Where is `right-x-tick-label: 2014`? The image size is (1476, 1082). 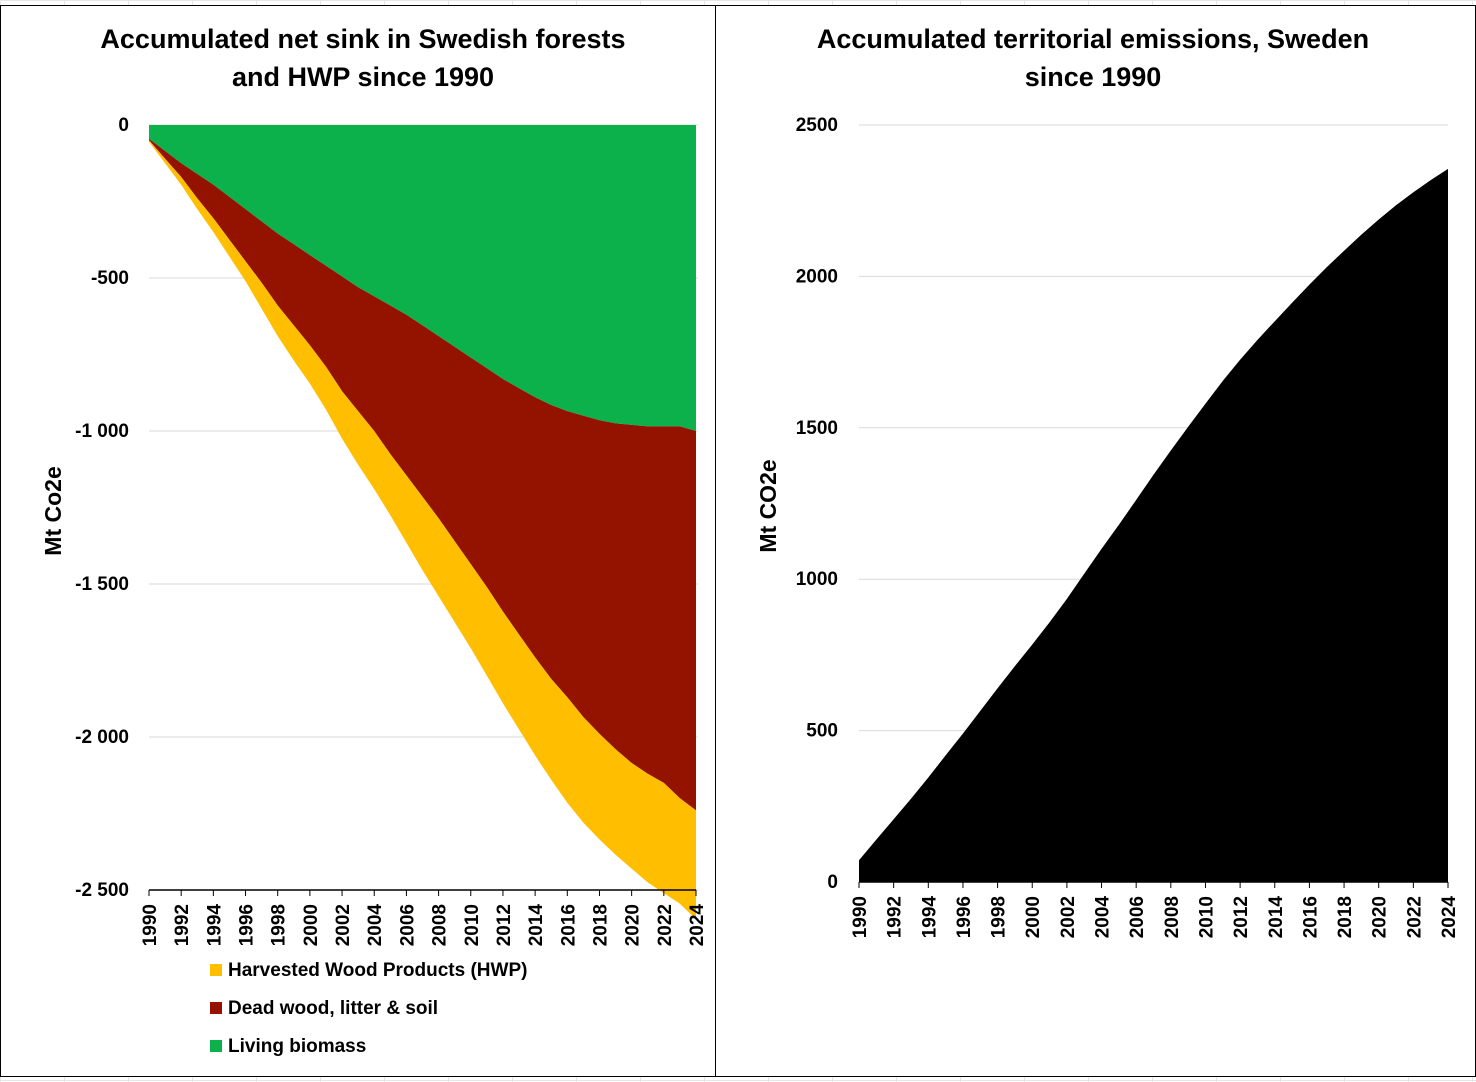
right-x-tick-label: 2014 is located at coordinates (1276, 917).